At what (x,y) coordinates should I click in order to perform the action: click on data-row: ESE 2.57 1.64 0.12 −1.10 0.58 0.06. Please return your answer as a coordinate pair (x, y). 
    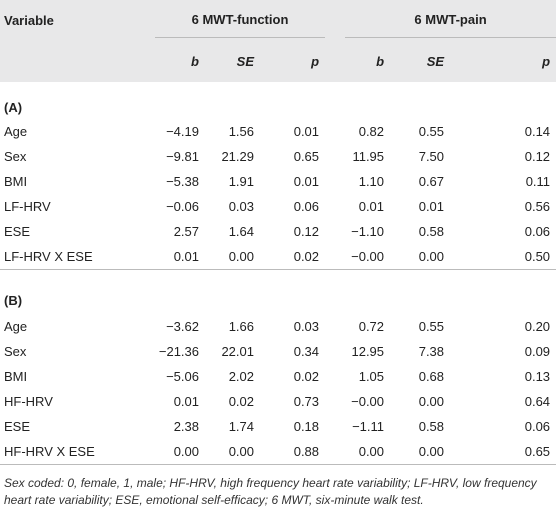
    Looking at the image, I should click on (278, 231).